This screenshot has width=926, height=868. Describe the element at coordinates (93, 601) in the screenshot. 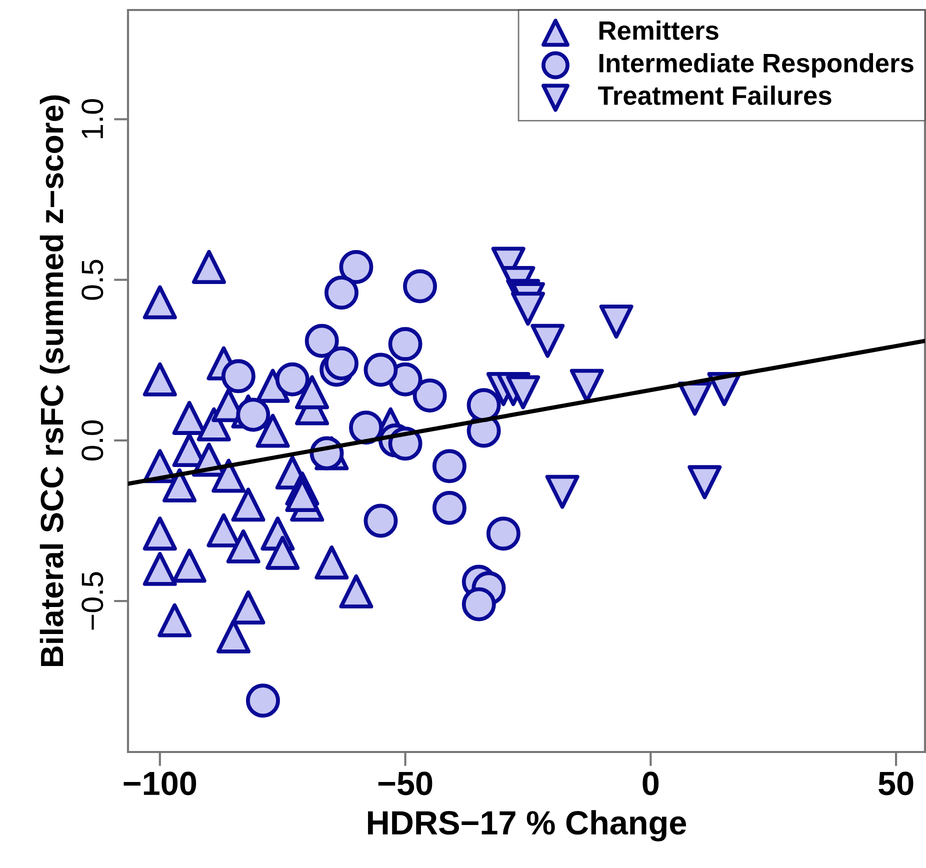

I see `y-tick-label: −0.5` at that location.